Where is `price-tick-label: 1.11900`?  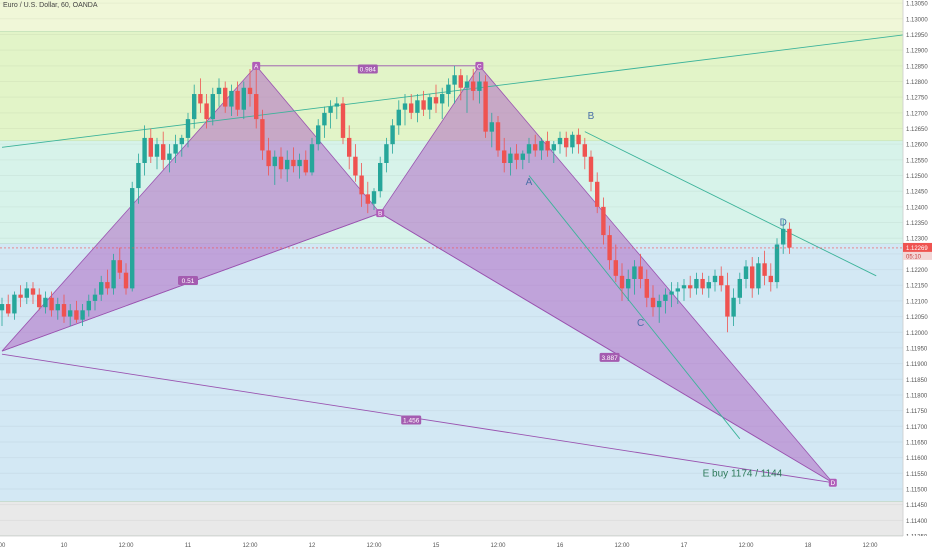
price-tick-label: 1.11900 is located at coordinates (917, 365).